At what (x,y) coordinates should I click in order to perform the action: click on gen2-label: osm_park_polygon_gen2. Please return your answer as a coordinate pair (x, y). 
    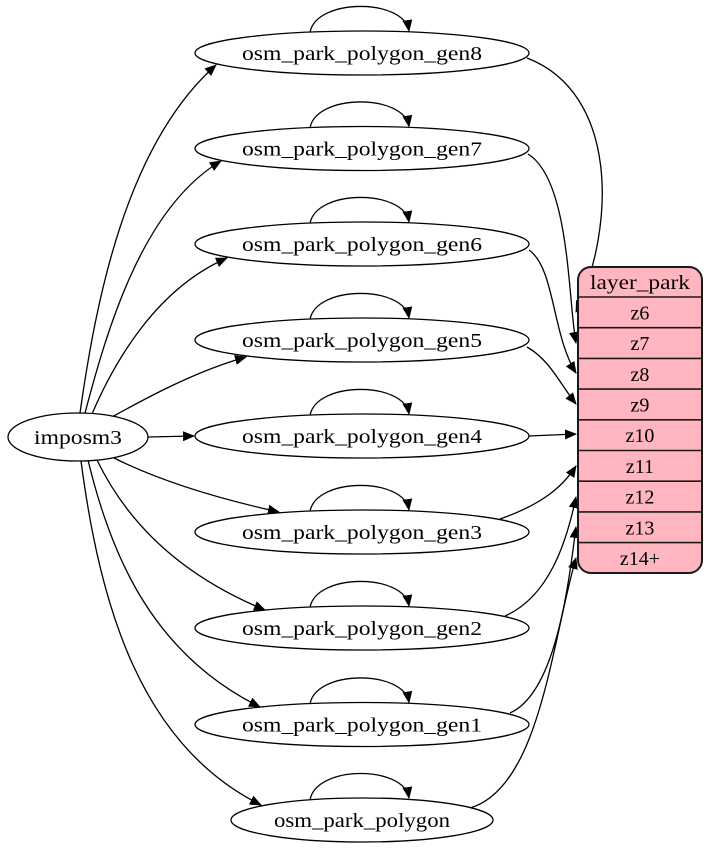
    Looking at the image, I should click on (362, 629).